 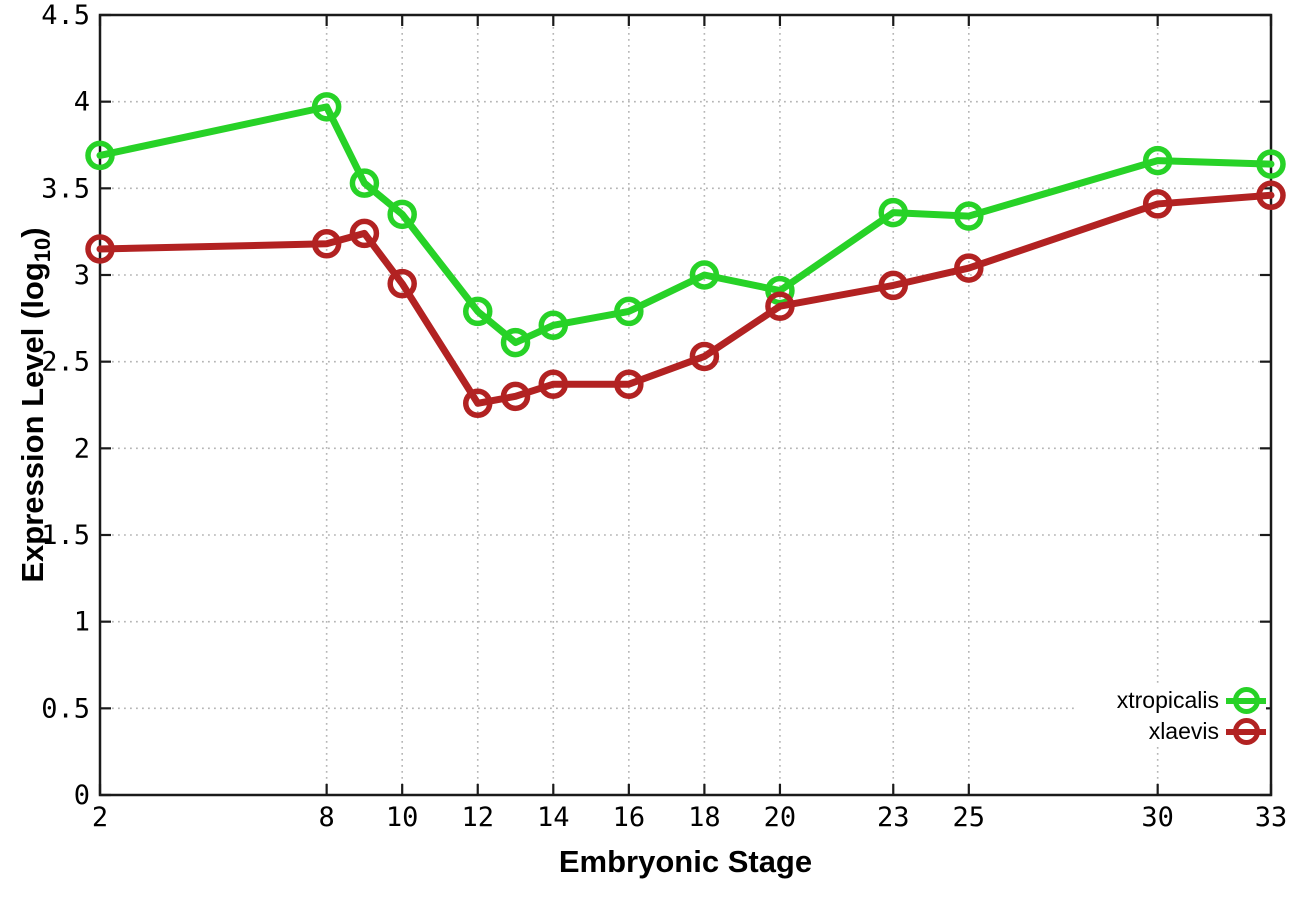 What do you see at coordinates (82, 275) in the screenshot?
I see `y-tick-label: 3` at bounding box center [82, 275].